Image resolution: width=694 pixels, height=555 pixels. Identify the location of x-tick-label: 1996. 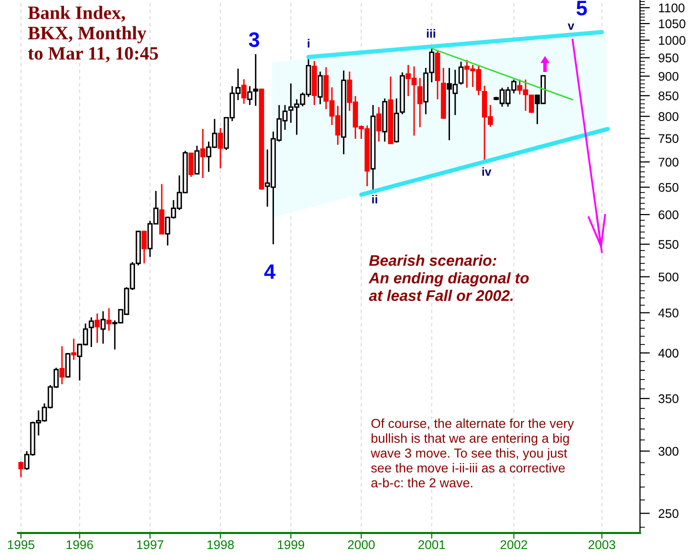
(79, 545).